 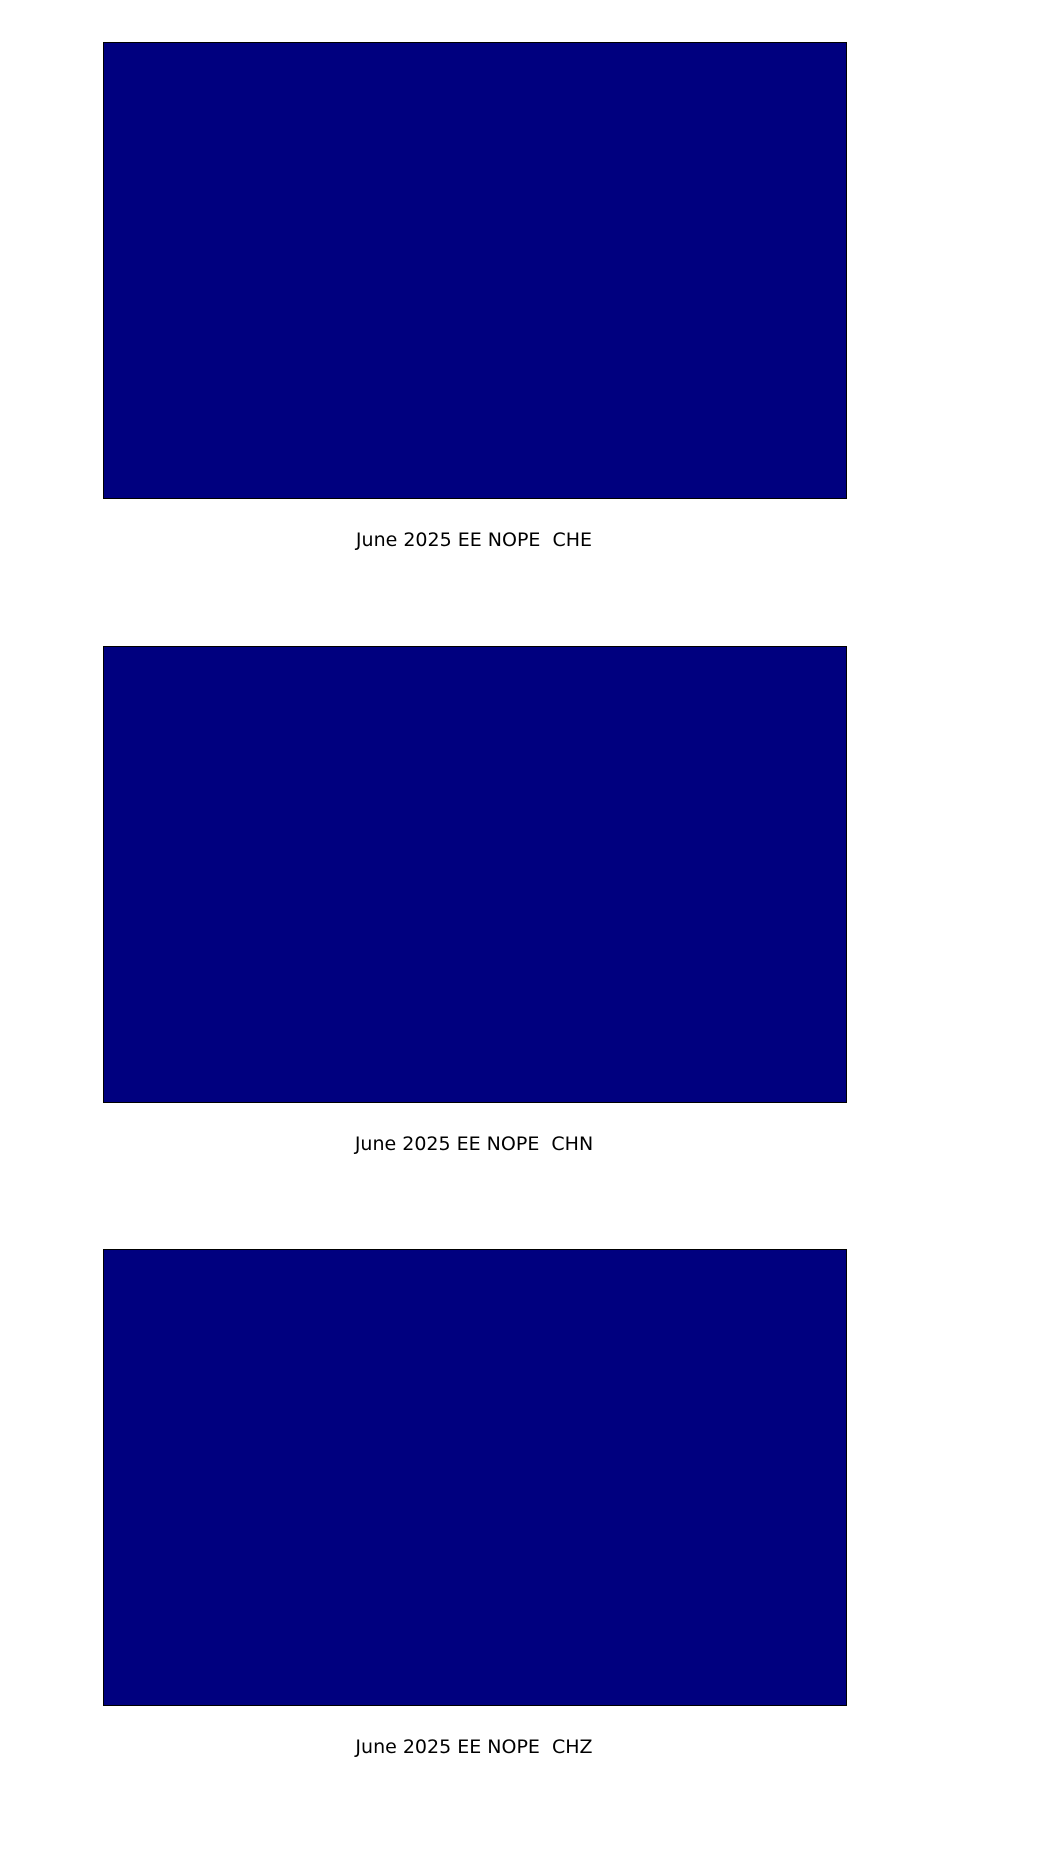 I want to click on x-axis-label: June 2025 EE NOPE CHZ, so click(x=474, y=1747).